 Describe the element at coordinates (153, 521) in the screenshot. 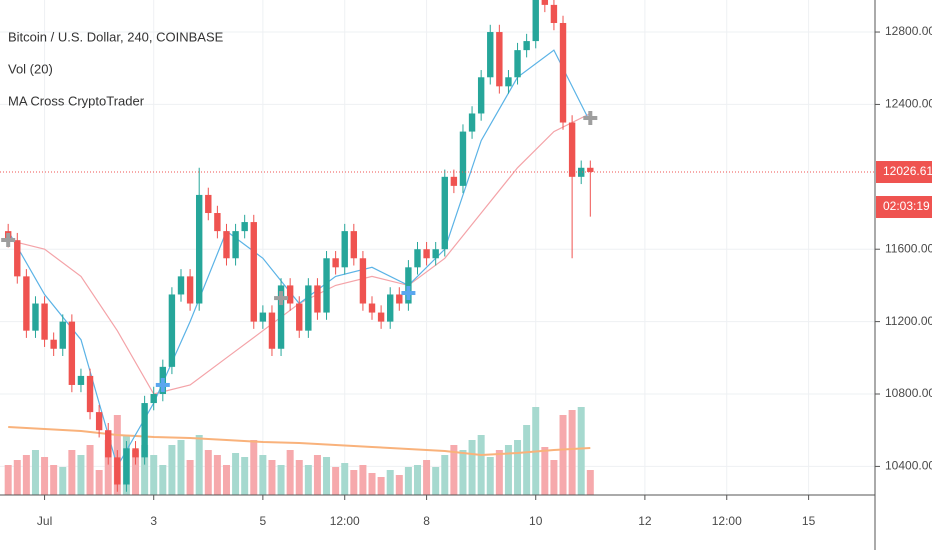

I see `x-tick-label: 3` at that location.